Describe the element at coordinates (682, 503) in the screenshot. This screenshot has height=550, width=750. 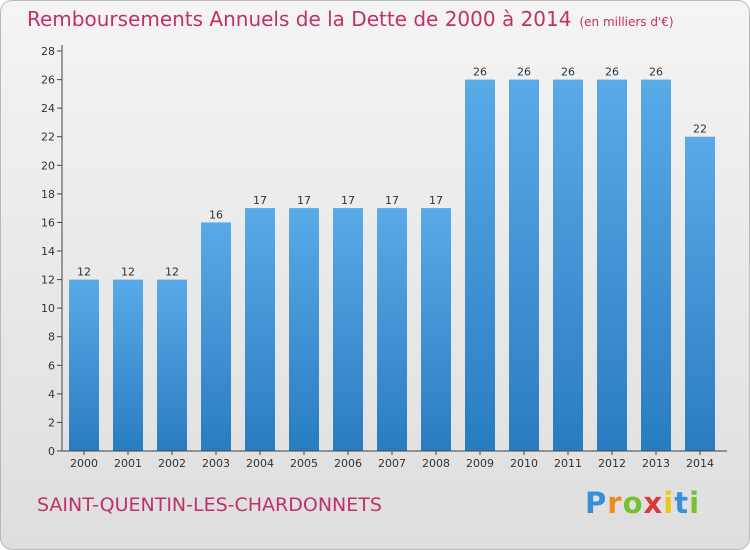
I see `logo-letter: t` at that location.